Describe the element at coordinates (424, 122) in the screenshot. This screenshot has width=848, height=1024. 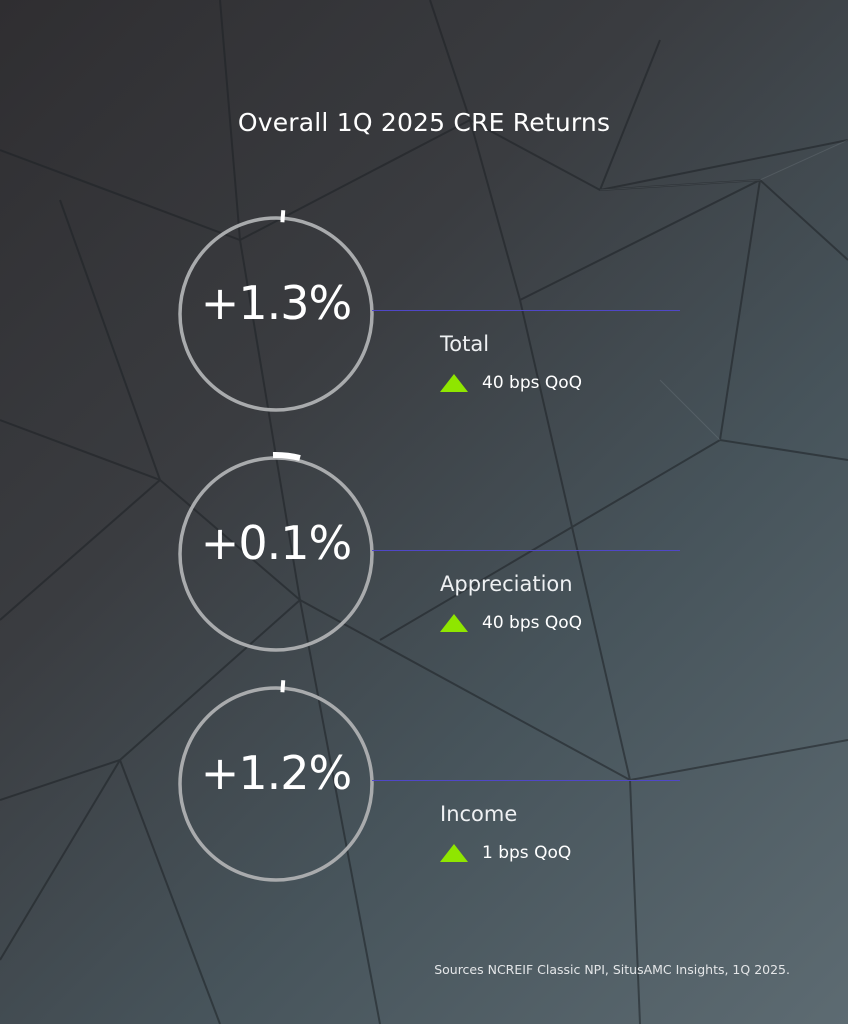
I see `page-title: Overall 1Q 2025 CRE Returns` at that location.